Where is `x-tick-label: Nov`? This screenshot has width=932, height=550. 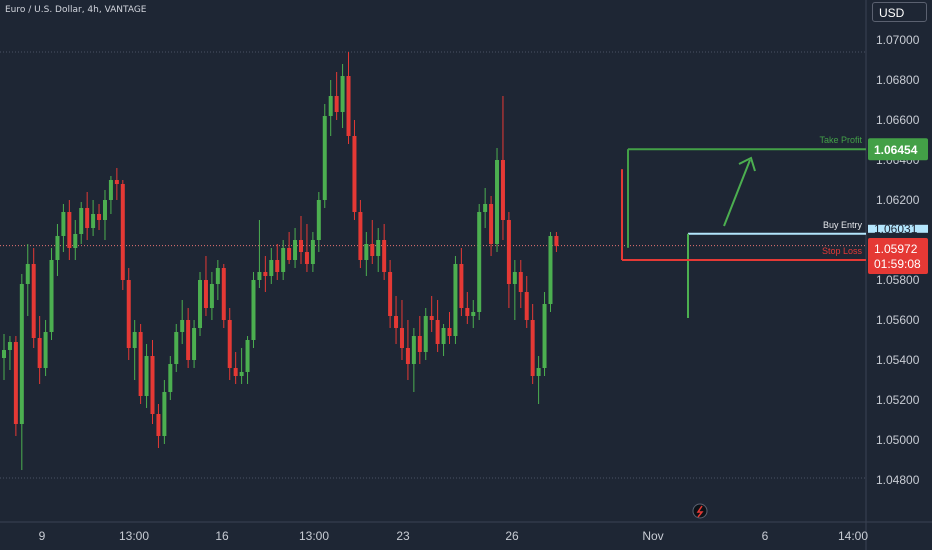 x-tick-label: Nov is located at coordinates (652, 536).